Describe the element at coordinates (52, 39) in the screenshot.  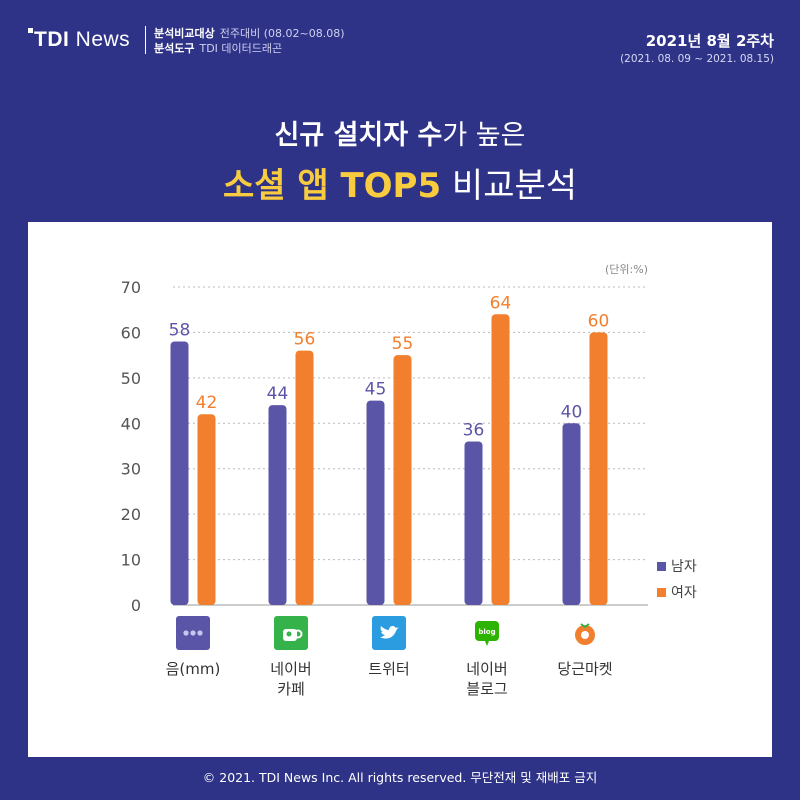
I see `logo-text: TDI` at that location.